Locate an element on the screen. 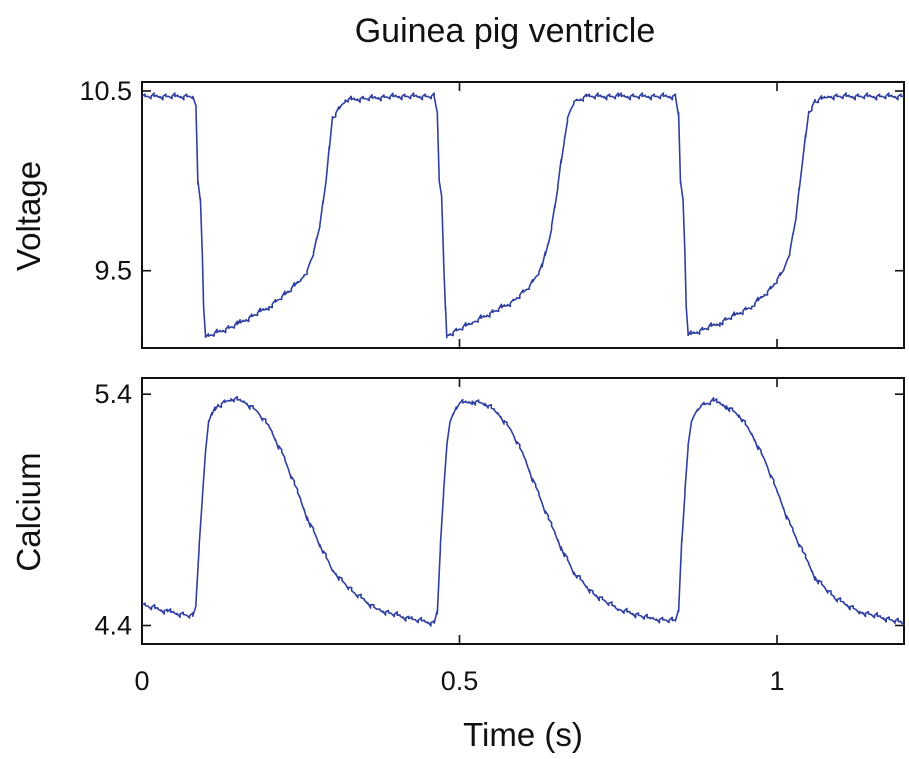 Image resolution: width=909 pixels, height=759 pixels. x-tick-labels: 0 0.5 1 is located at coordinates (459, 681).